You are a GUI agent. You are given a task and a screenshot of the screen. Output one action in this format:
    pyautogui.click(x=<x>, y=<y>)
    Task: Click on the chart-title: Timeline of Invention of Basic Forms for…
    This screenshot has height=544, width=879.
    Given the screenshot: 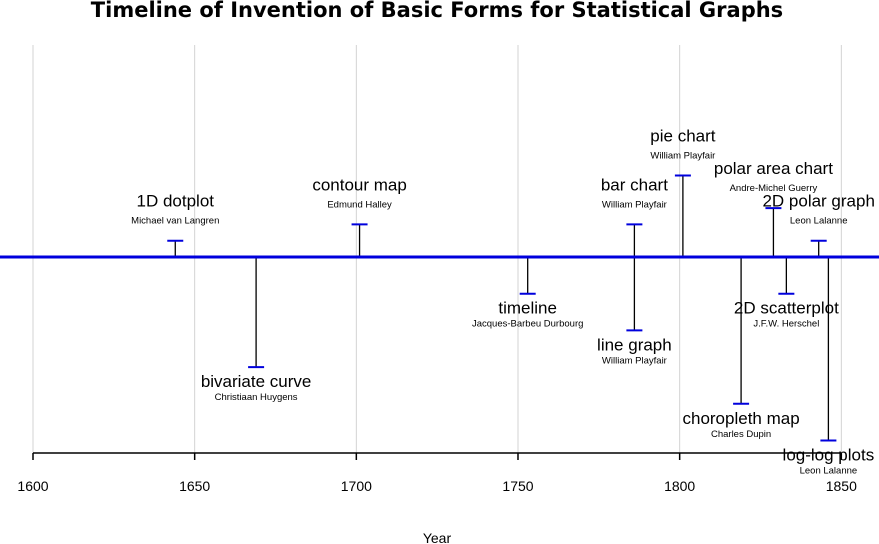 What is the action you would take?
    pyautogui.click(x=437, y=11)
    